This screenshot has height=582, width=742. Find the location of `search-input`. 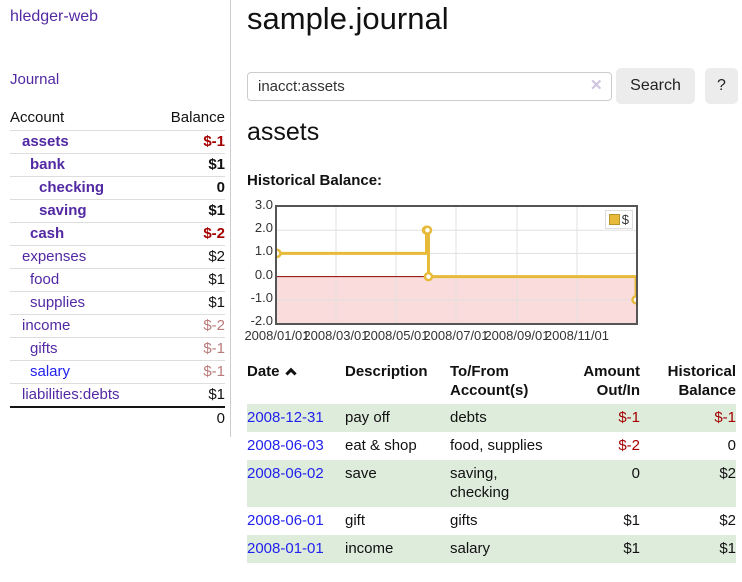

search-input is located at coordinates (429, 86).